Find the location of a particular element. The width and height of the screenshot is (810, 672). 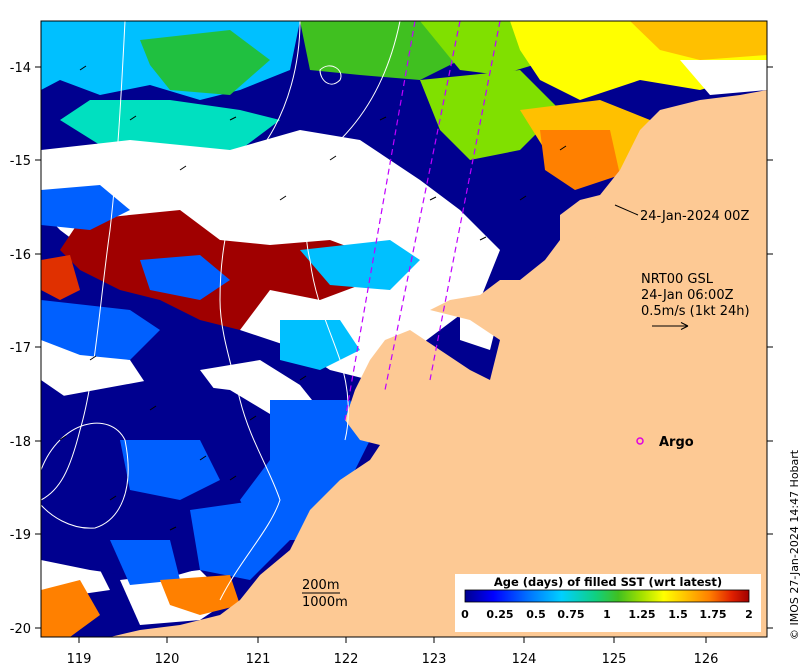

y-tick-label: -14 is located at coordinates (20, 68).